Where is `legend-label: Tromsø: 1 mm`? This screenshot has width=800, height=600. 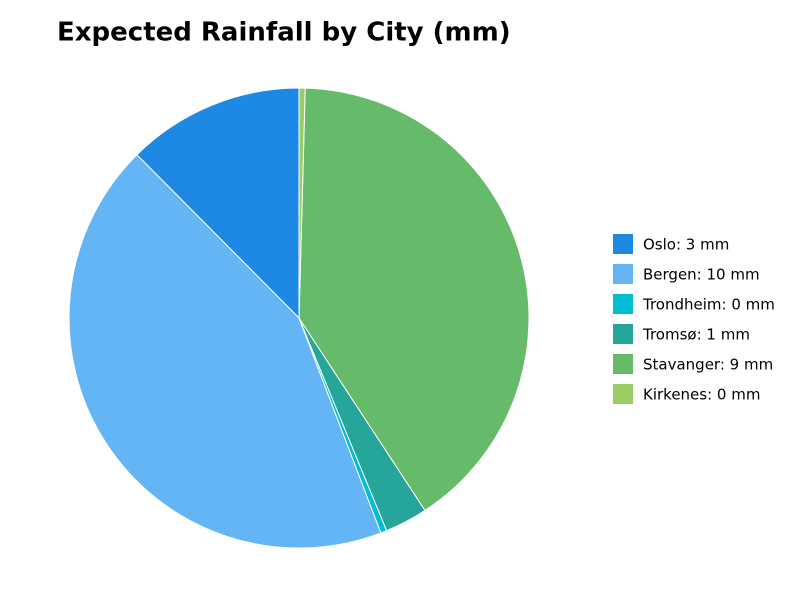 legend-label: Tromsø: 1 mm is located at coordinates (696, 335).